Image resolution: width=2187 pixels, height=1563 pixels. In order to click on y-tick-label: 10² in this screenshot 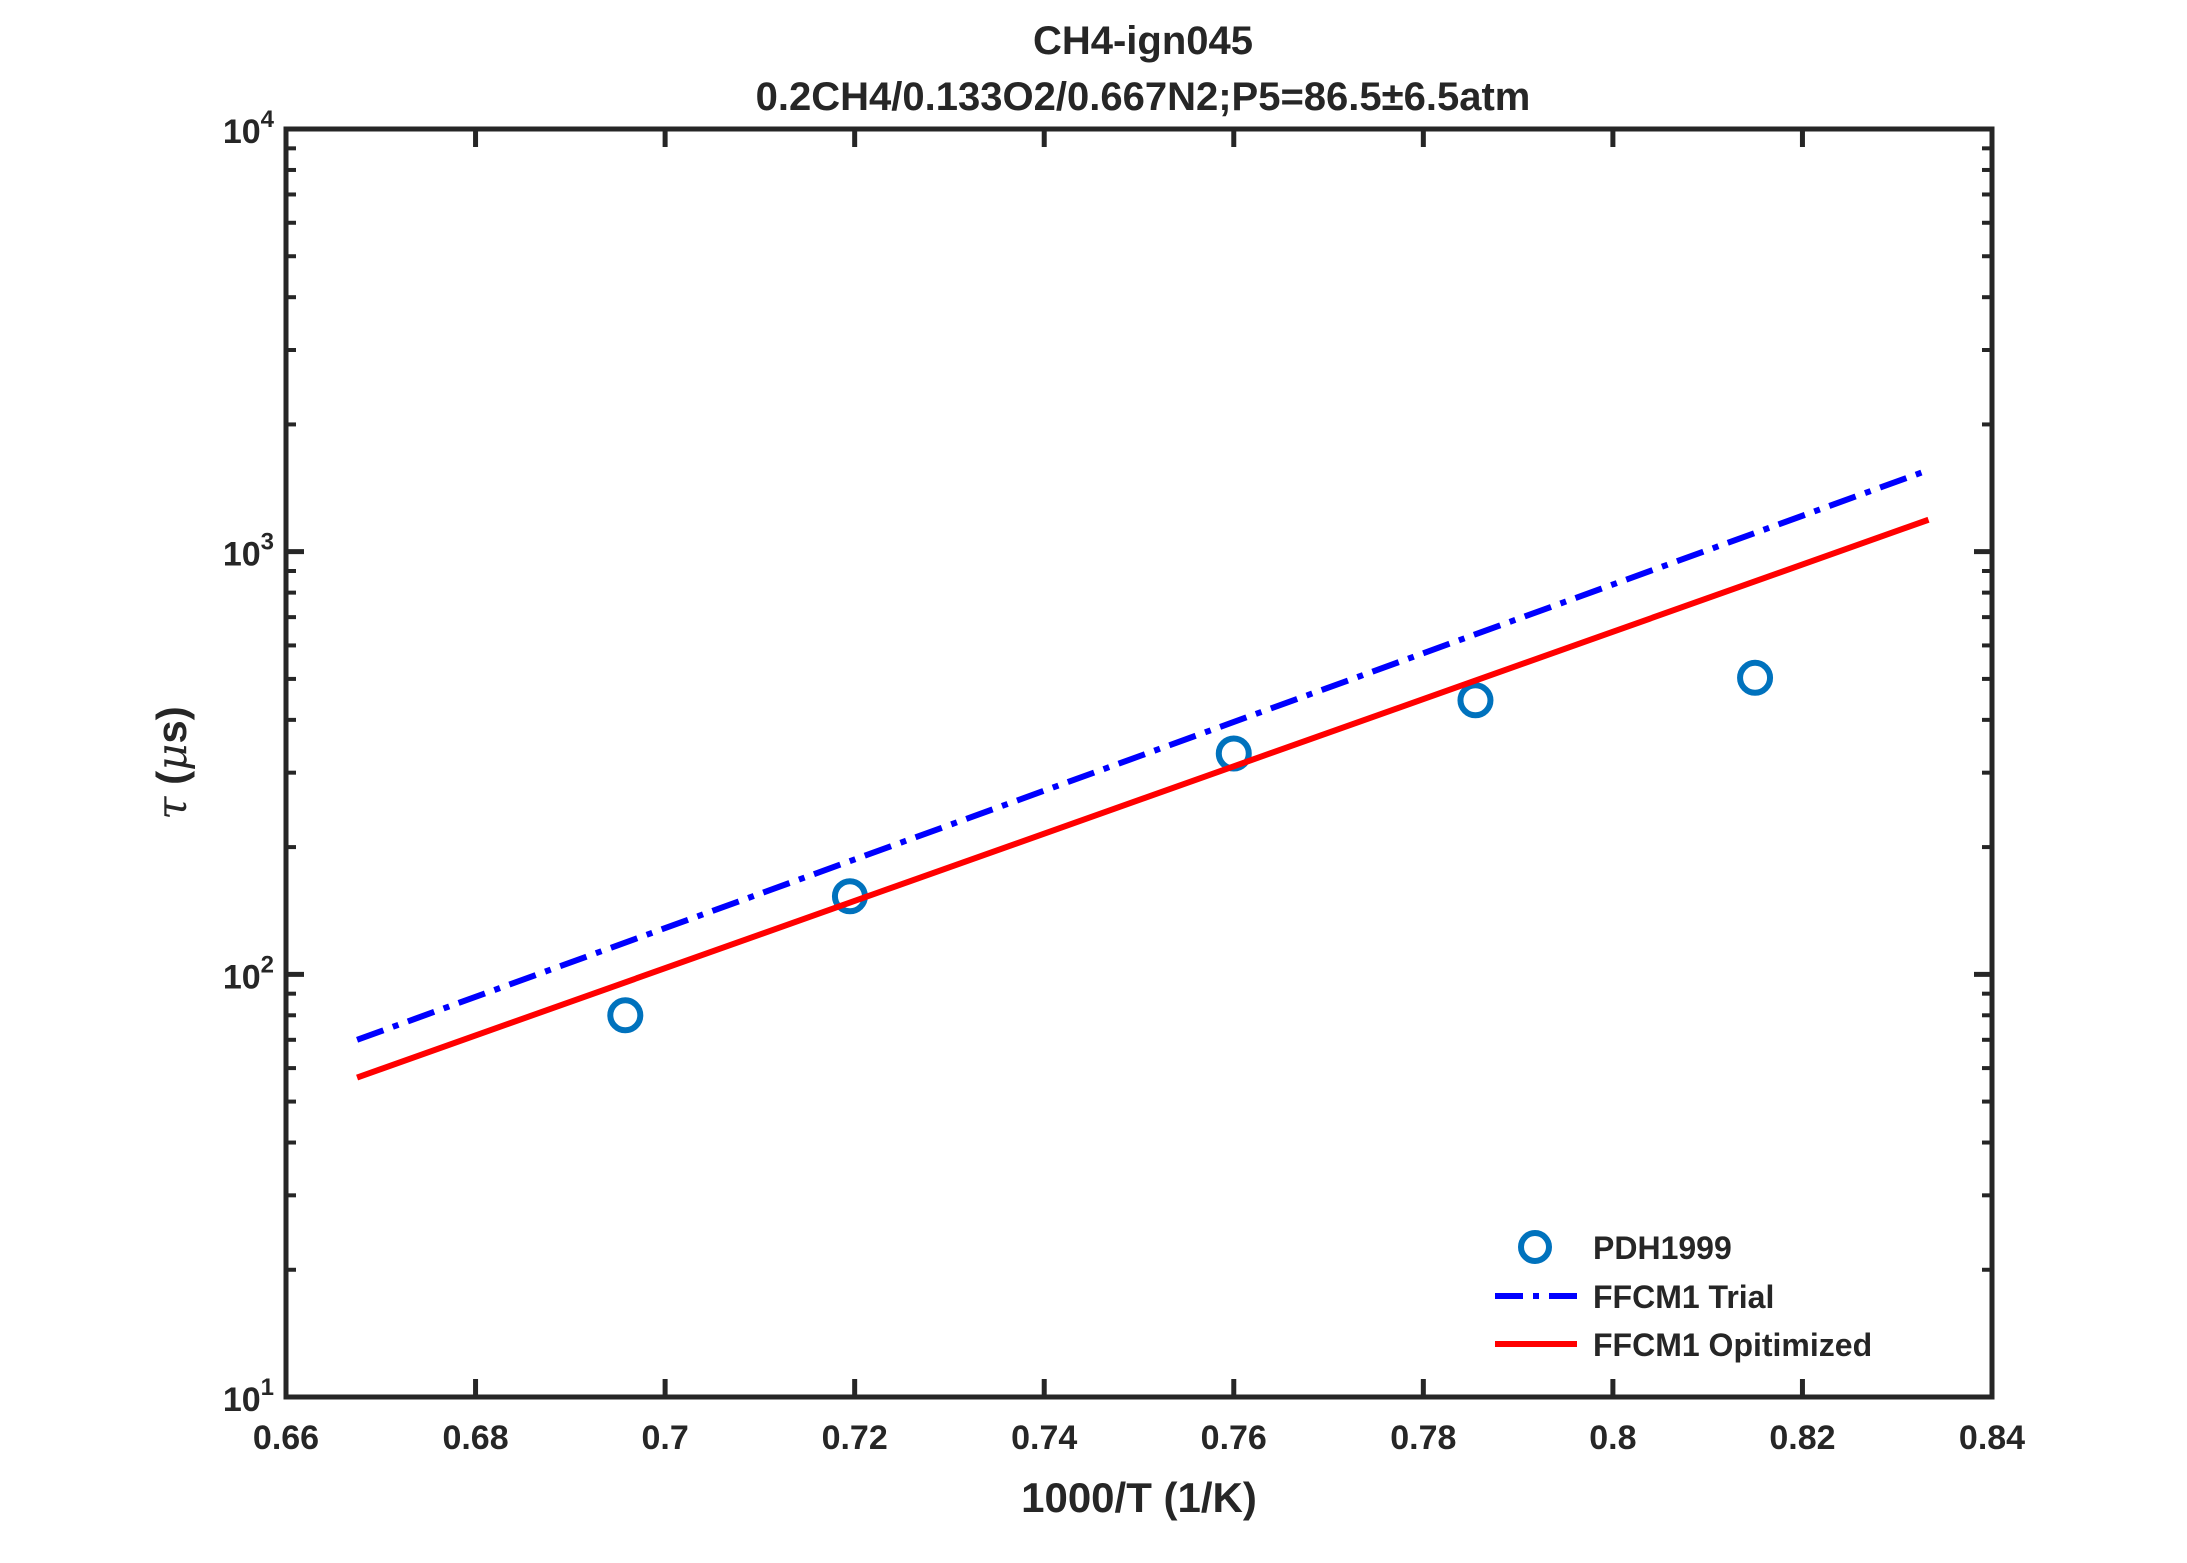, I will do `click(248, 973)`.